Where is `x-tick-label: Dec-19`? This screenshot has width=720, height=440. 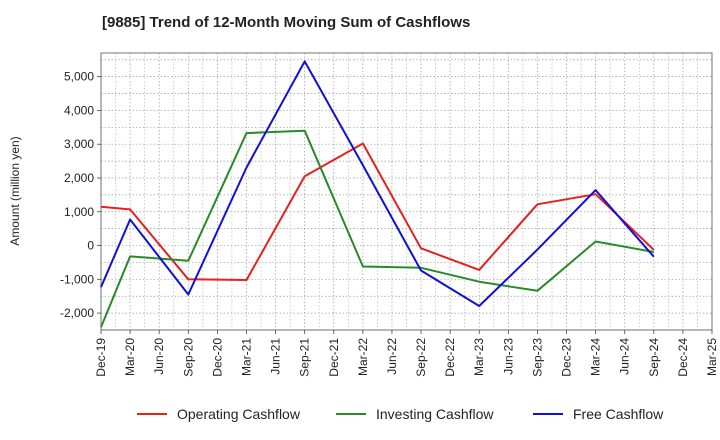 x-tick-label: Dec-19 is located at coordinates (101, 357).